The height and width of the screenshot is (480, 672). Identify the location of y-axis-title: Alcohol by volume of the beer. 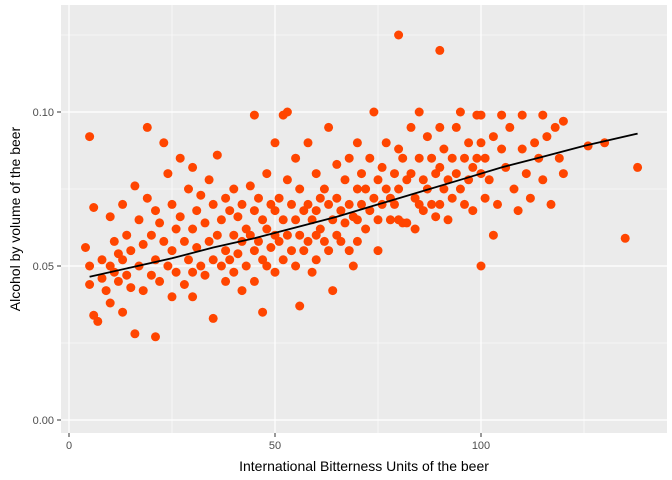
(15, 218).